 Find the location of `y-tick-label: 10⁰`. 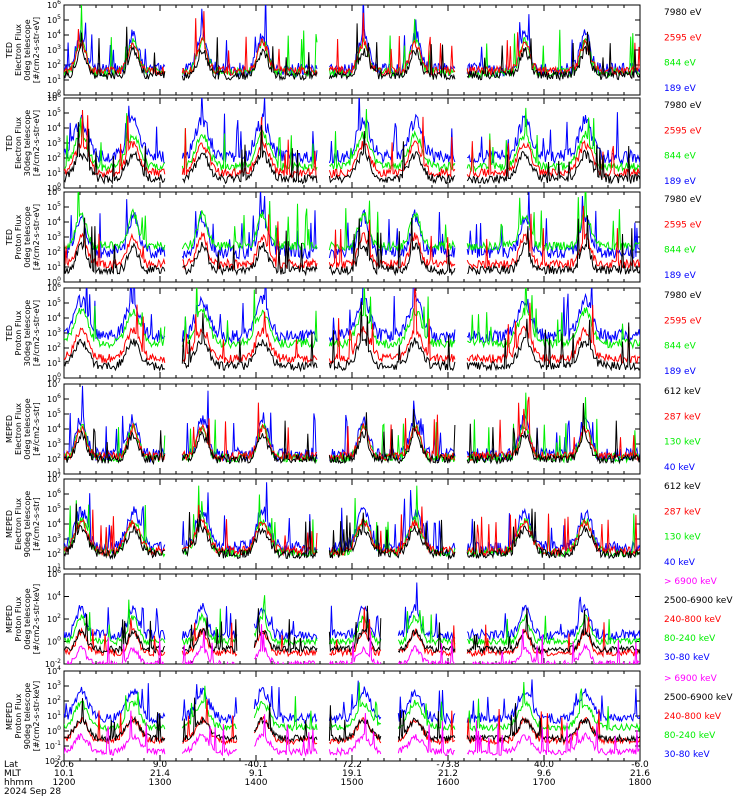

y-tick-label: 10⁰ is located at coordinates (54, 94).